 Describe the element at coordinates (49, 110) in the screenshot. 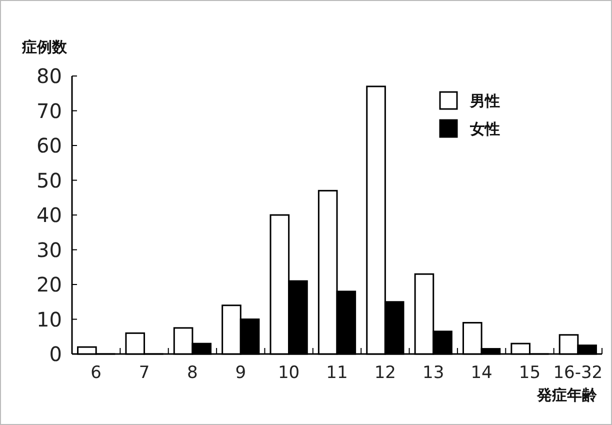

I see `y-tick-label: 70` at that location.